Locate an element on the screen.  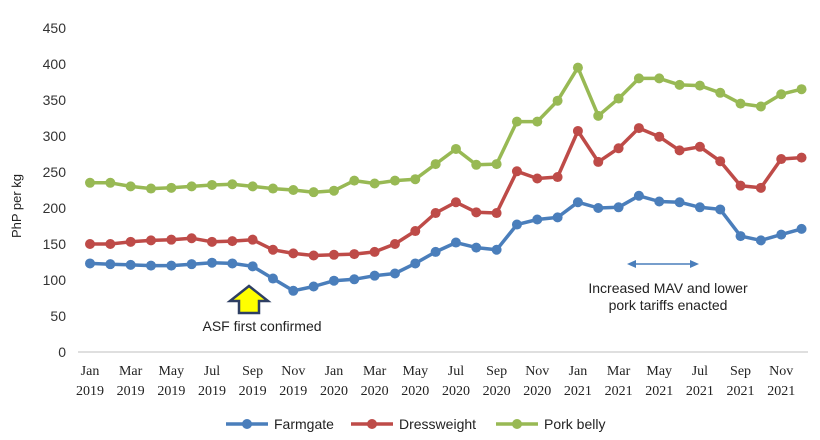
y-tick-label: 150 is located at coordinates (55, 244).